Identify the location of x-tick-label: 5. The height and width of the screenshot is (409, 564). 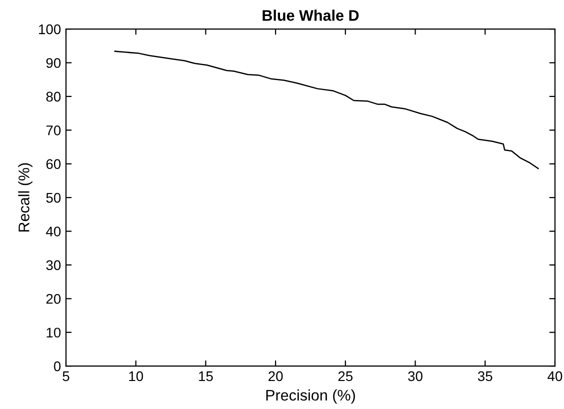
(66, 376).